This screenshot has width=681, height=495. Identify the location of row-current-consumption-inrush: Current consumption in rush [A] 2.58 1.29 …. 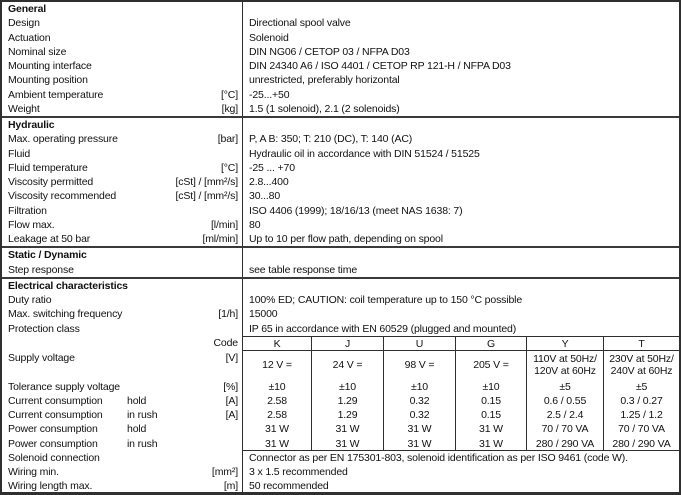
(340, 415).